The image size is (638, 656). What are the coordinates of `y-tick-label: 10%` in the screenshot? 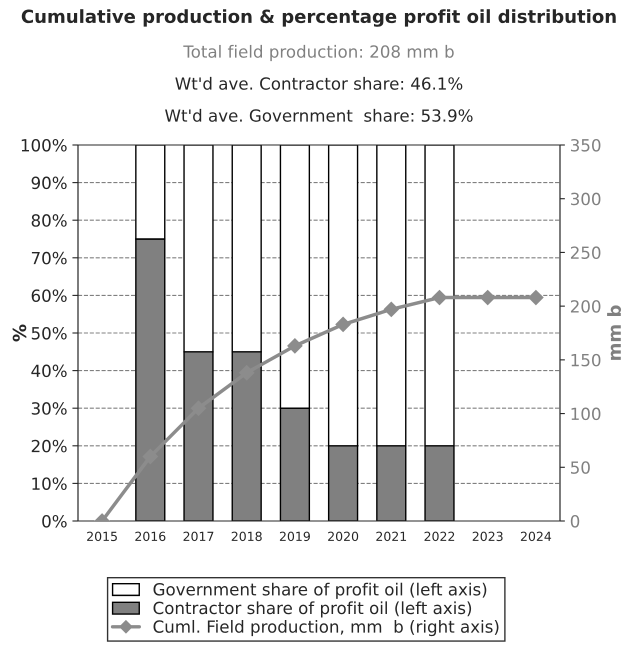 It's located at (49, 483).